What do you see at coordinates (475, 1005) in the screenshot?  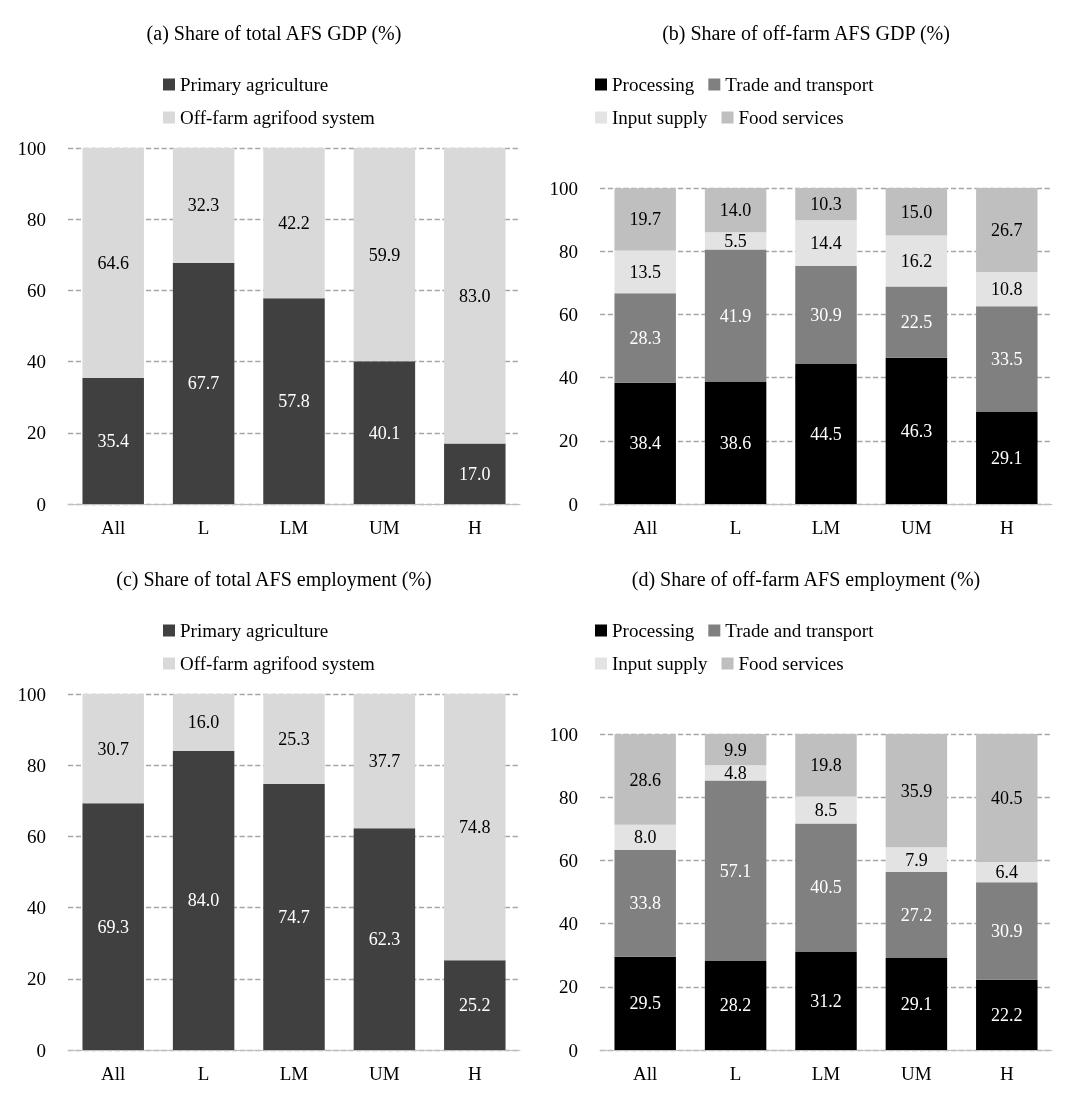 I see `data-label: 25.2` at bounding box center [475, 1005].